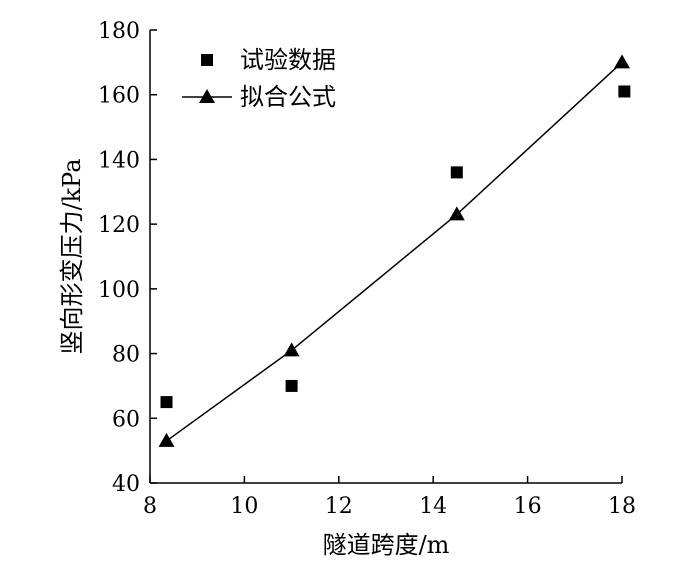 This screenshot has height=573, width=679. Describe the element at coordinates (72, 256) in the screenshot. I see `y-axis-label: 竖向形变压力/kPa` at that location.